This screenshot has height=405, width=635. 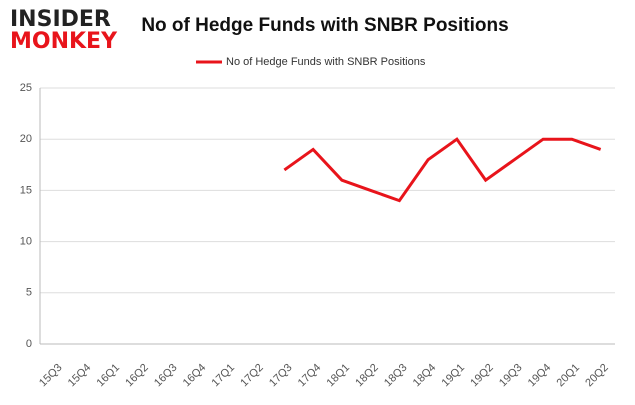 I want to click on logo-bottom: MONKEY, so click(x=64, y=41).